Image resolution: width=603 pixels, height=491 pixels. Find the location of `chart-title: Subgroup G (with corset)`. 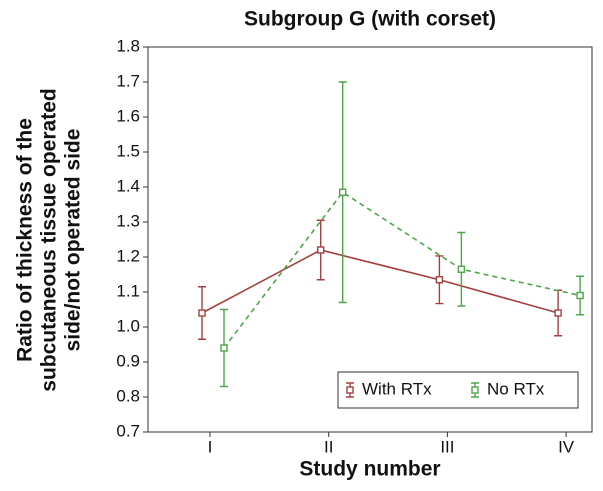

chart-title: Subgroup G (with corset) is located at coordinates (370, 19).